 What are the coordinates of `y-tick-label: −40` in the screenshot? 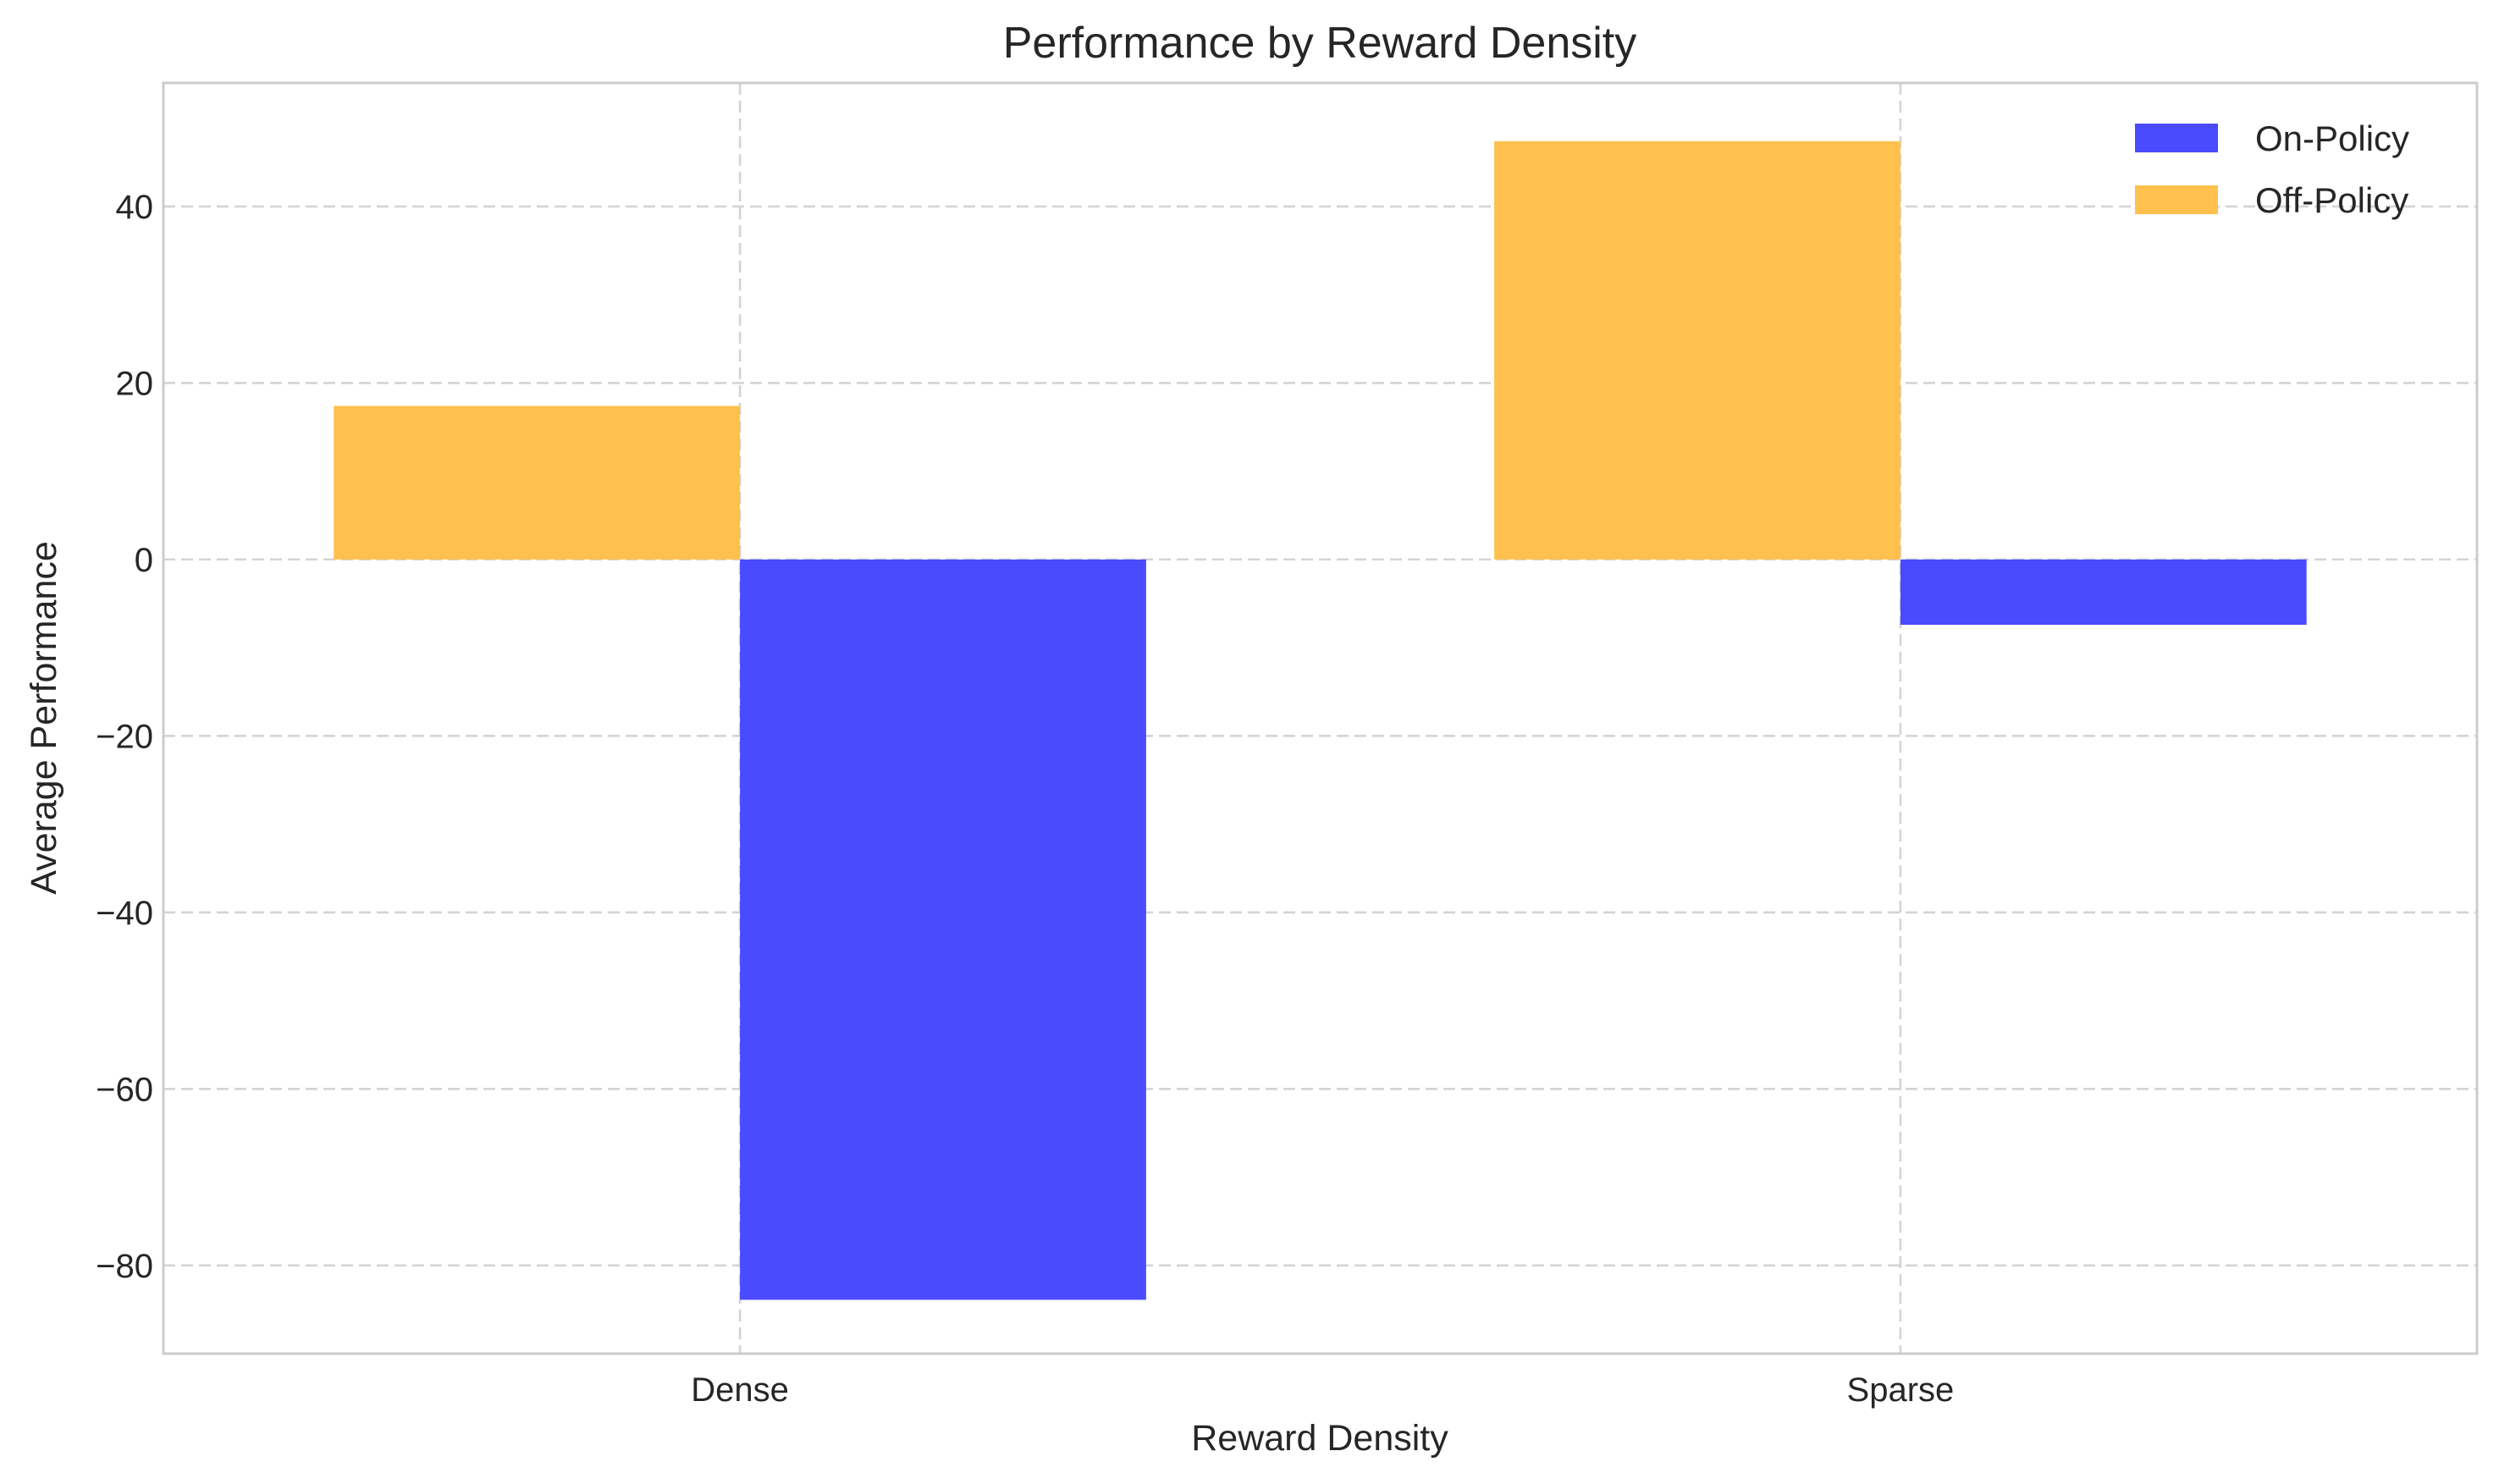 It's located at (124, 913).